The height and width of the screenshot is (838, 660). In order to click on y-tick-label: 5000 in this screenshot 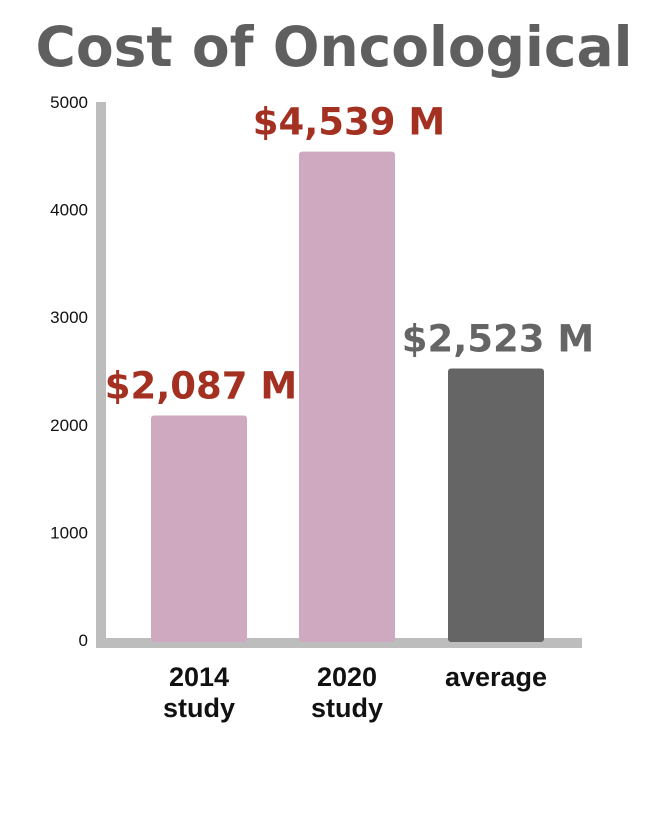, I will do `click(69, 102)`.